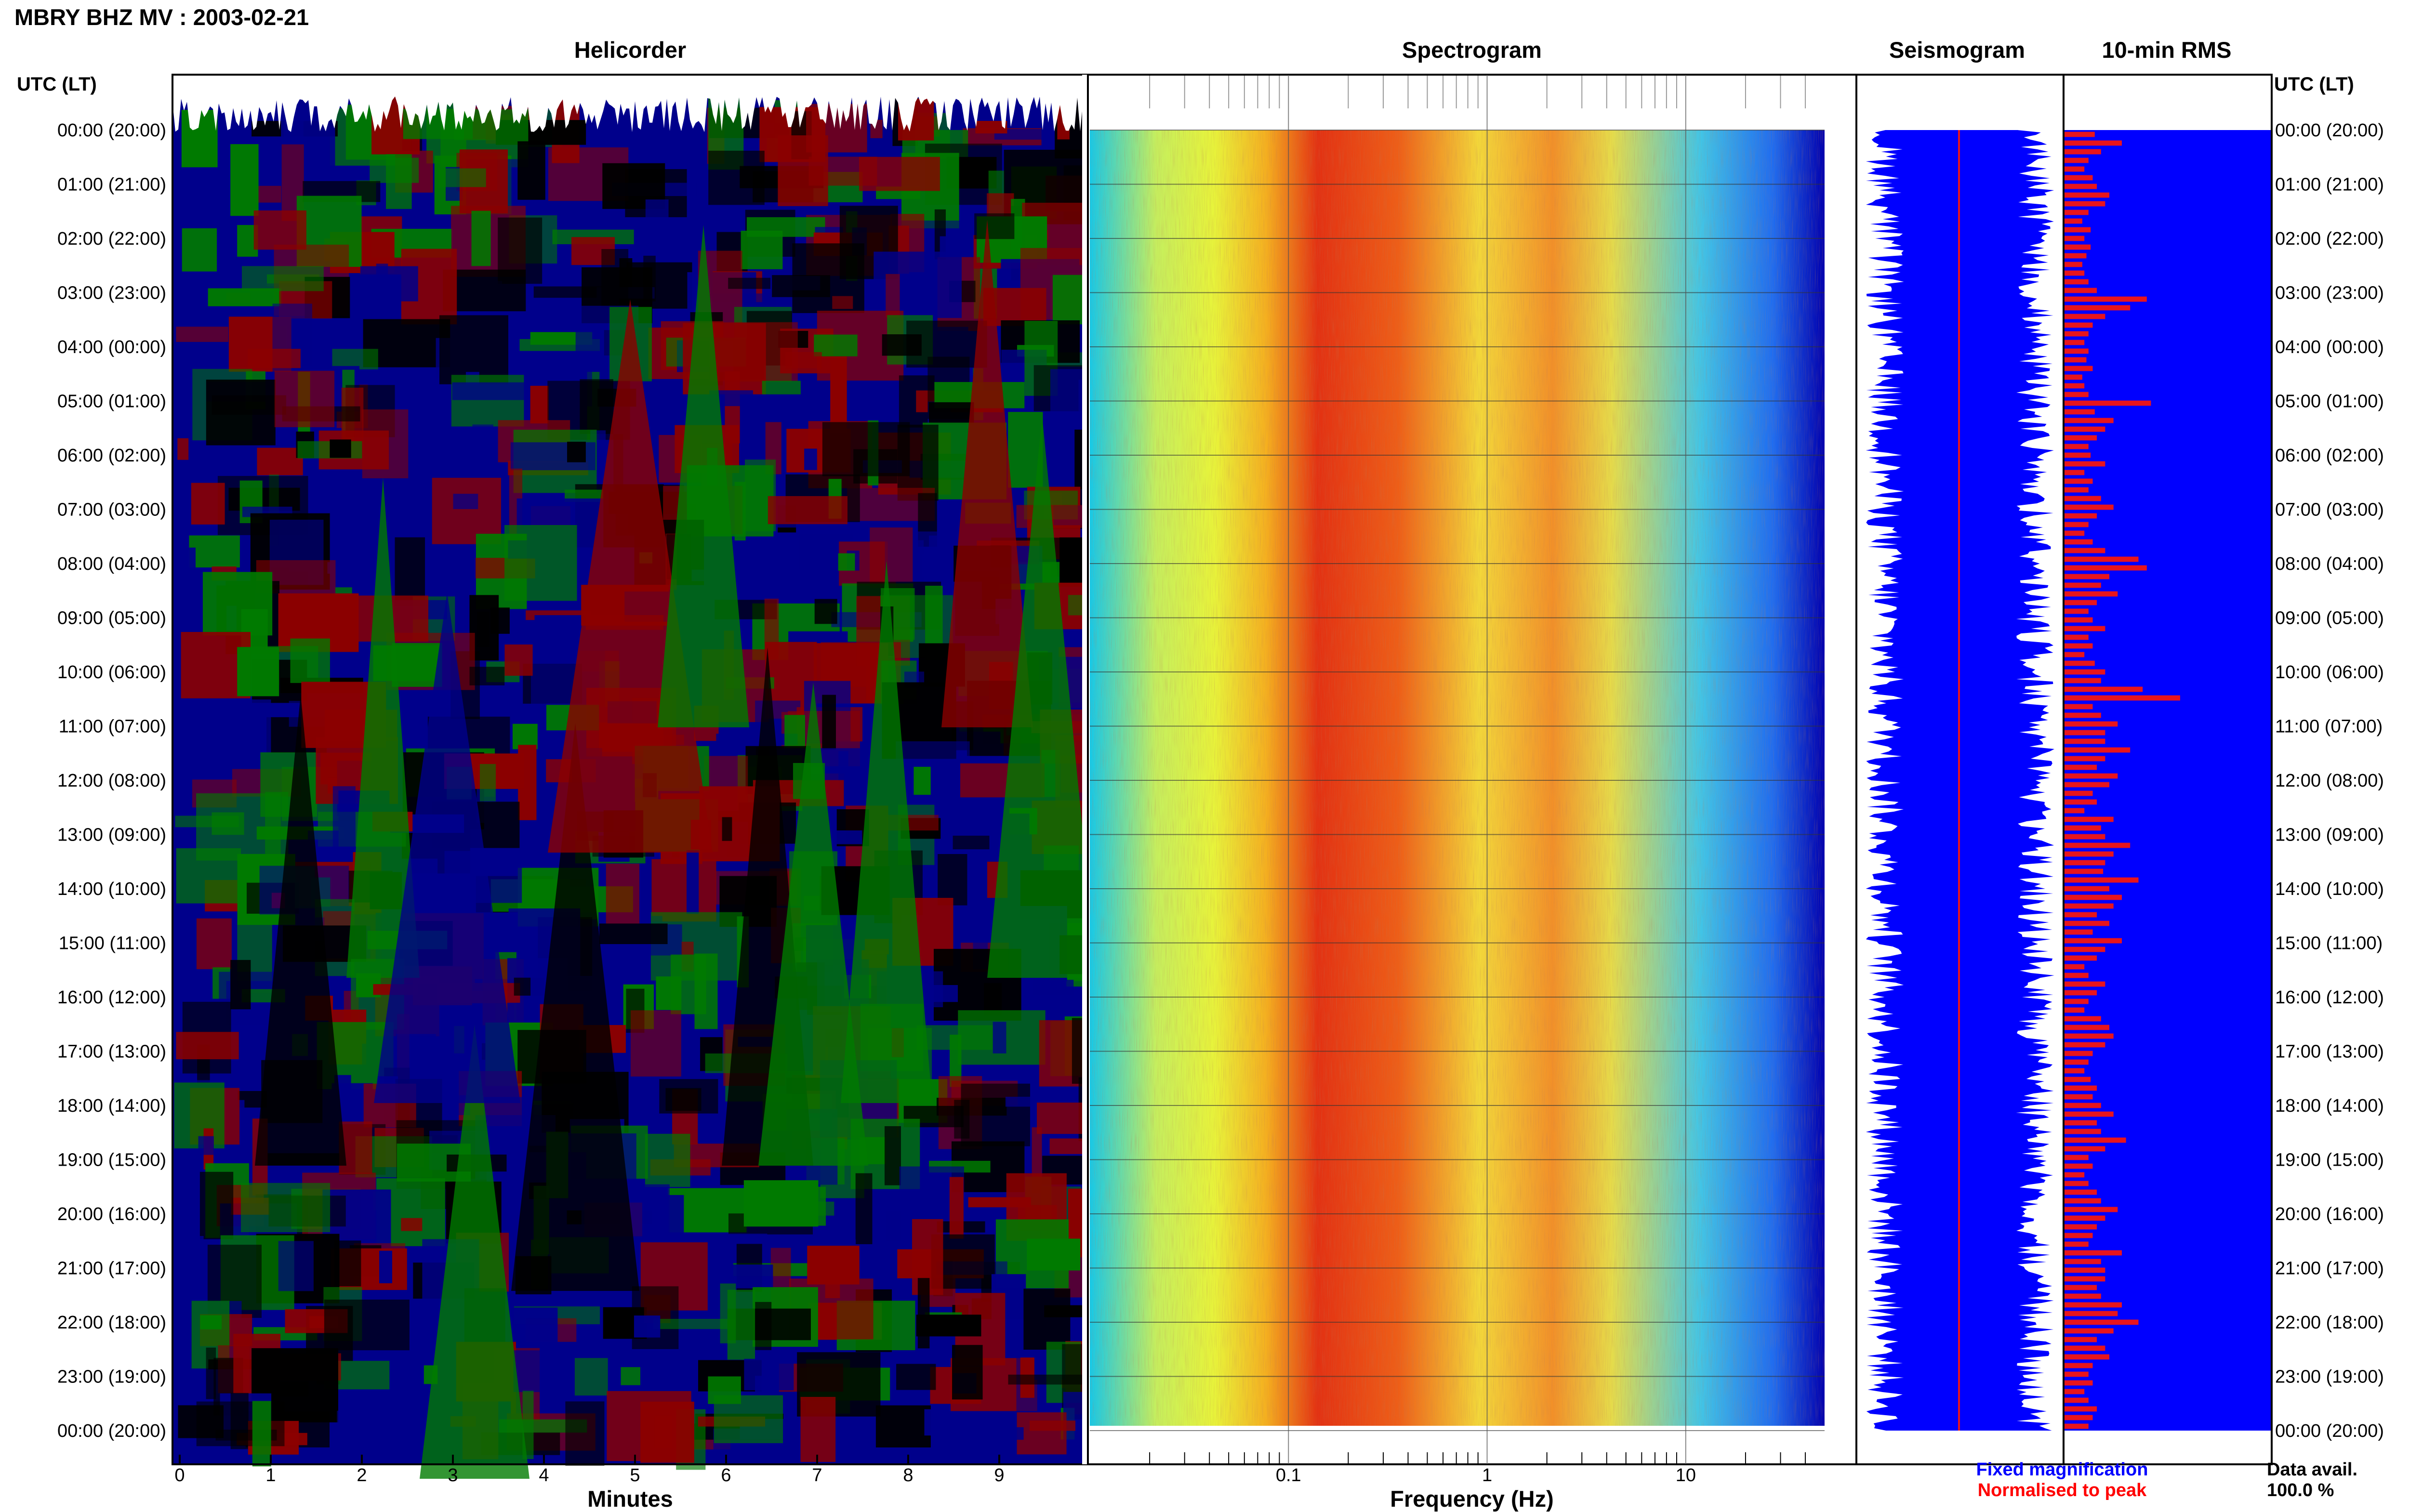 The width and height of the screenshot is (2409, 1512). What do you see at coordinates (2314, 84) in the screenshot?
I see `utc-lt-header-right: UTC (LT)` at bounding box center [2314, 84].